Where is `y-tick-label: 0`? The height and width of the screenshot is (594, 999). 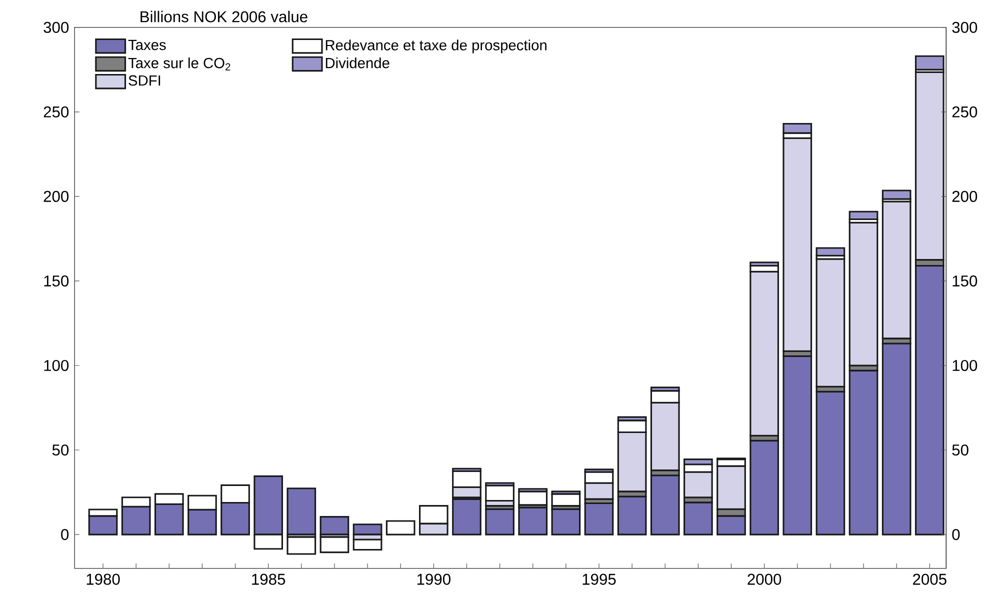 y-tick-label: 0 is located at coordinates (956, 534).